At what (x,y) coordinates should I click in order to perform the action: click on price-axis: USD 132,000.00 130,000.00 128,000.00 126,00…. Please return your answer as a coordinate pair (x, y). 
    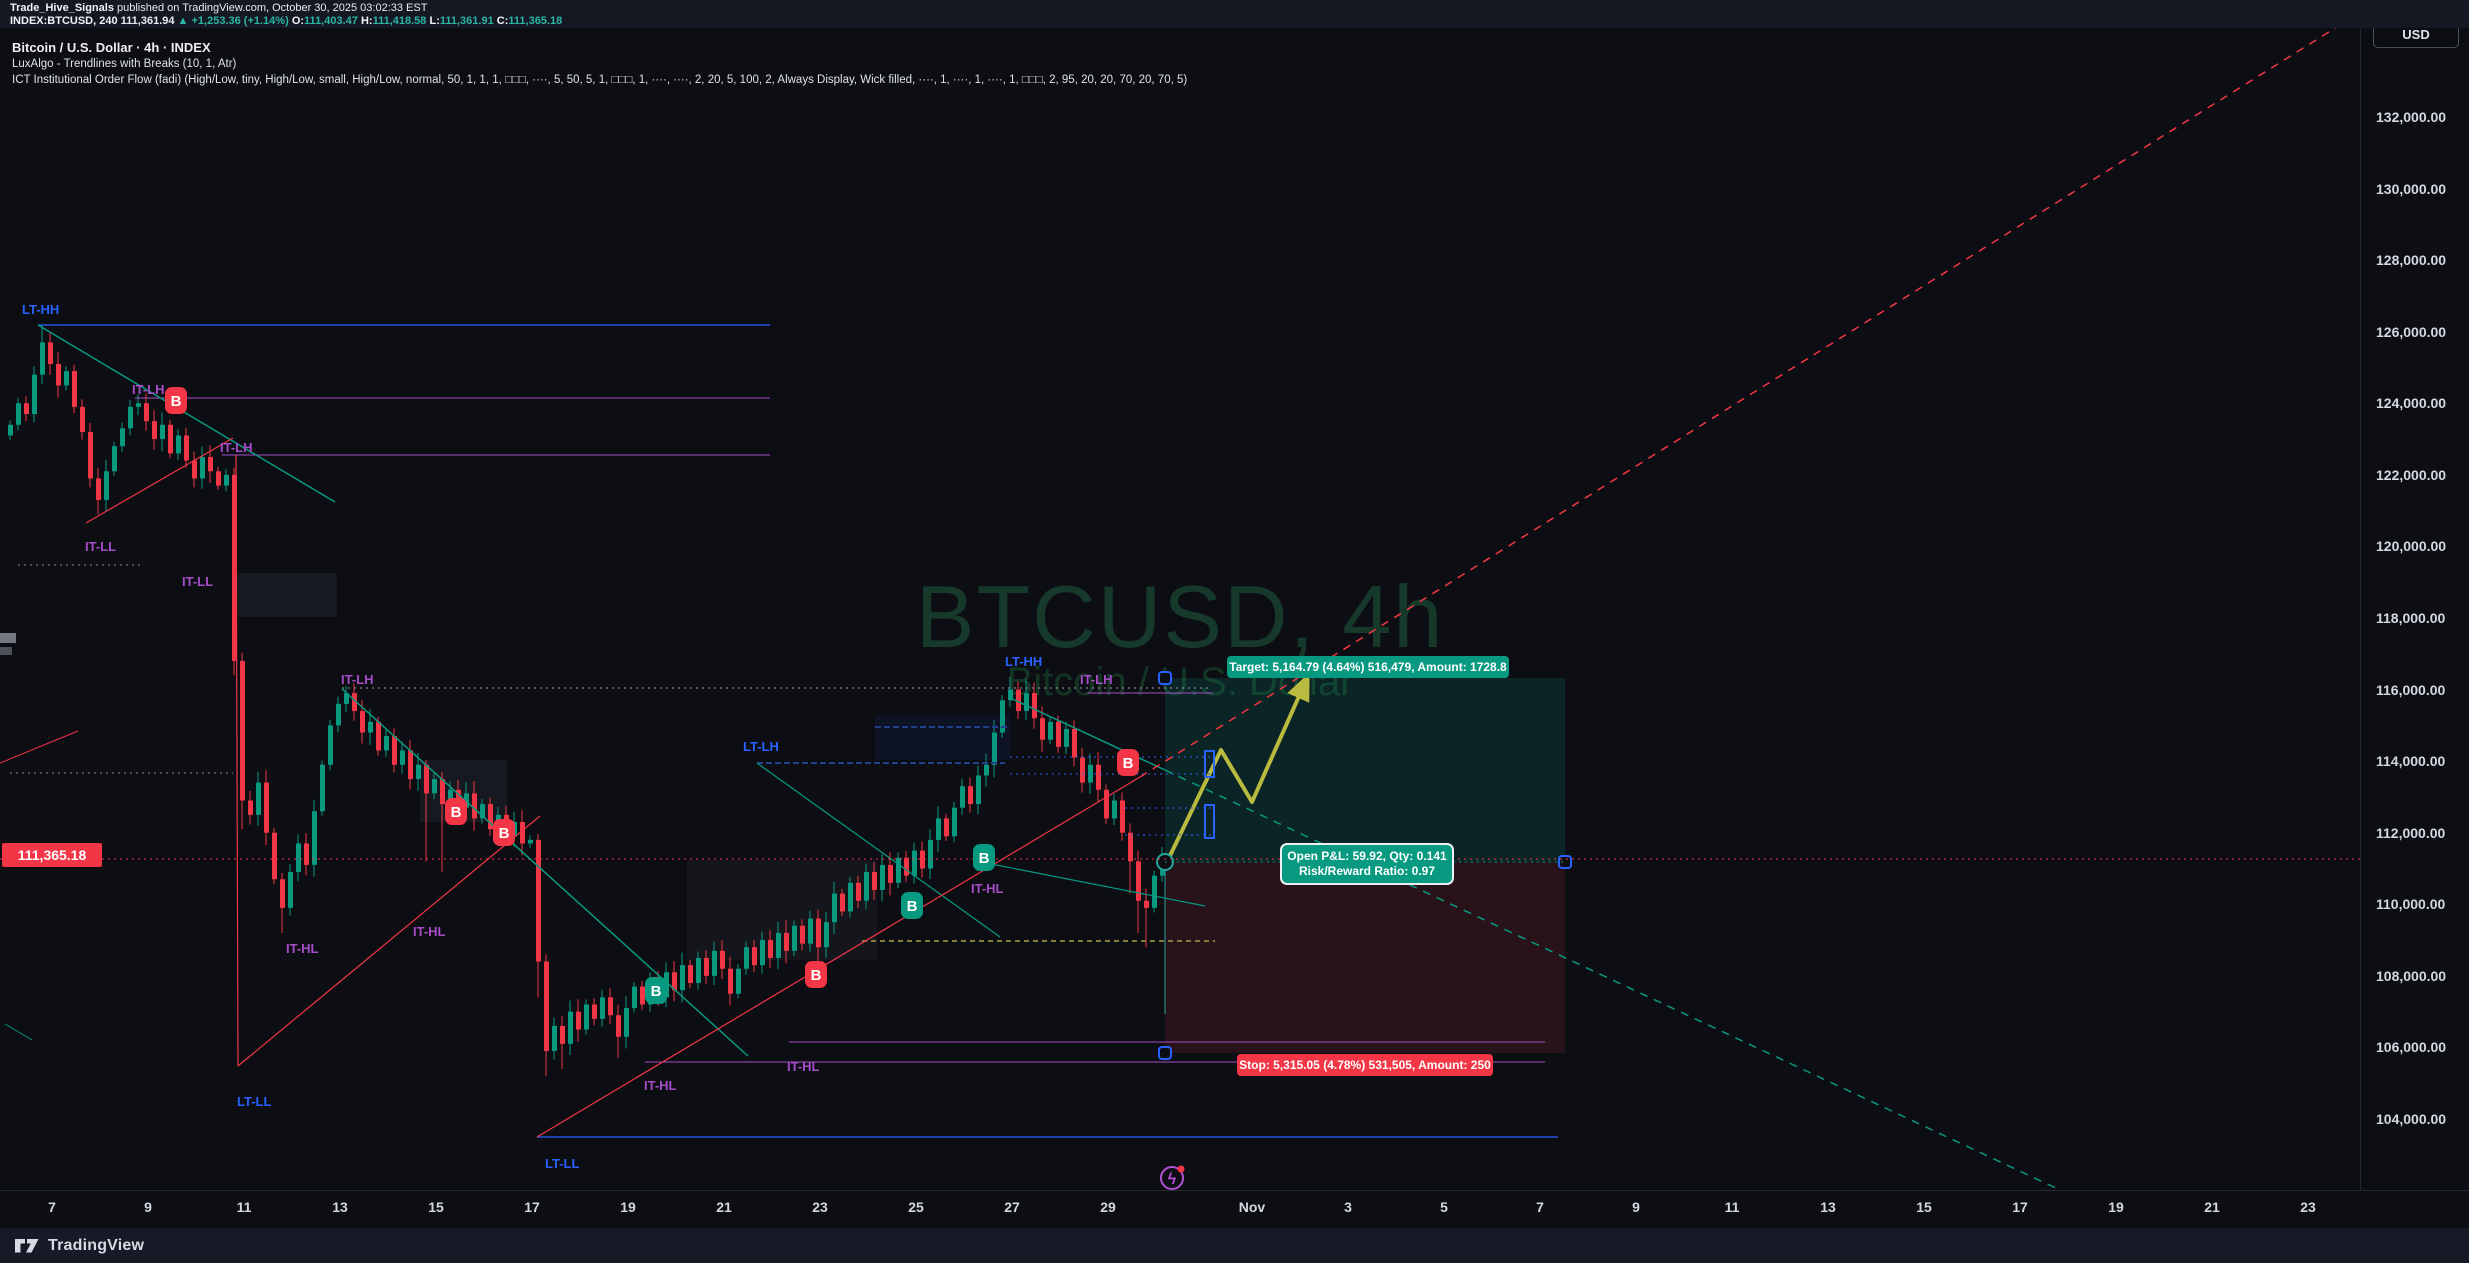
    Looking at the image, I should click on (2414, 595).